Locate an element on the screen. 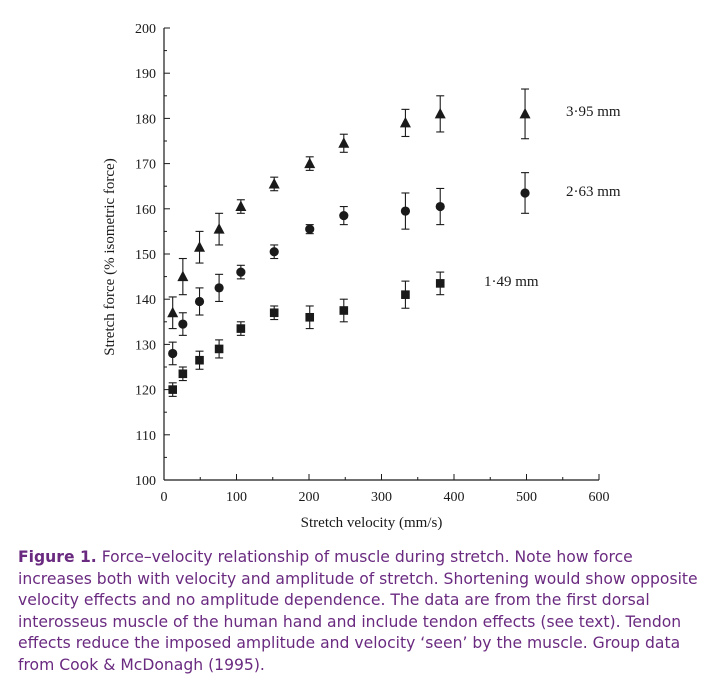  x-tick-label: 100 is located at coordinates (236, 497).